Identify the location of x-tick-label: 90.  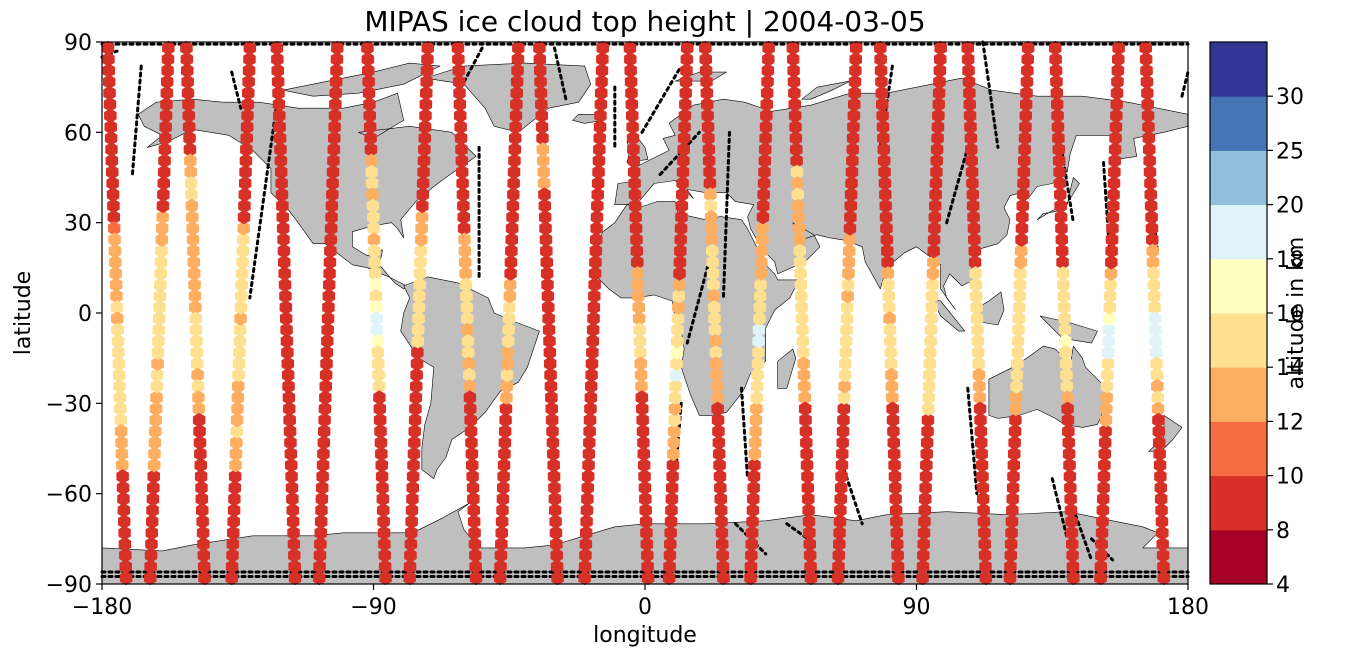
(917, 607).